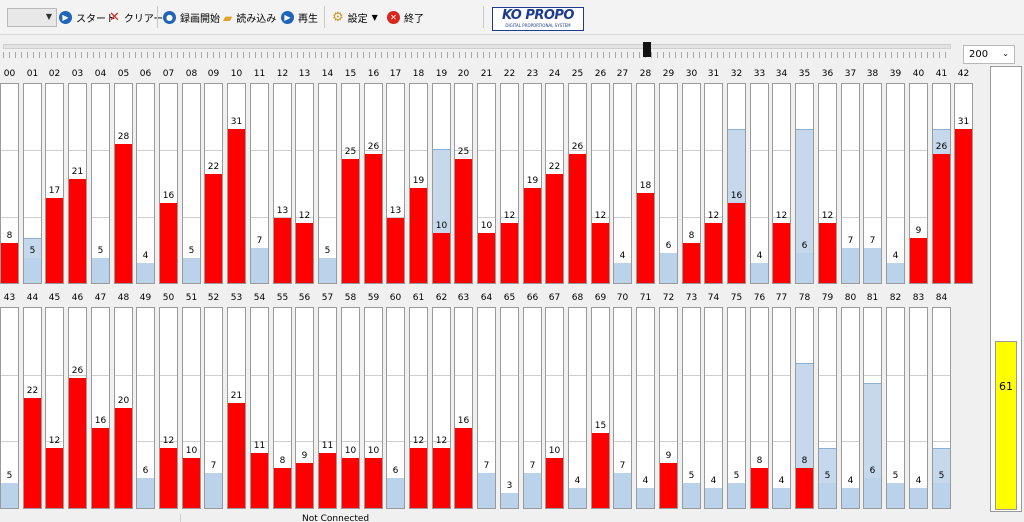  Describe the element at coordinates (336, 518) in the screenshot. I see `status-text: Not Connected` at that location.